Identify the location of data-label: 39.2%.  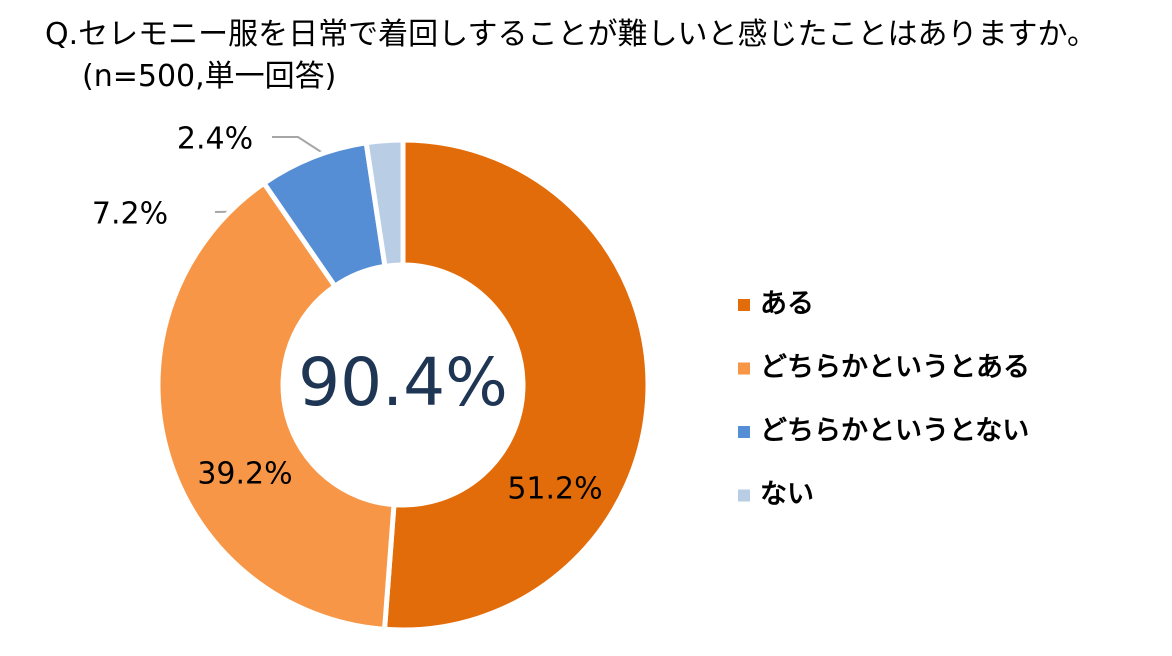
(244, 474).